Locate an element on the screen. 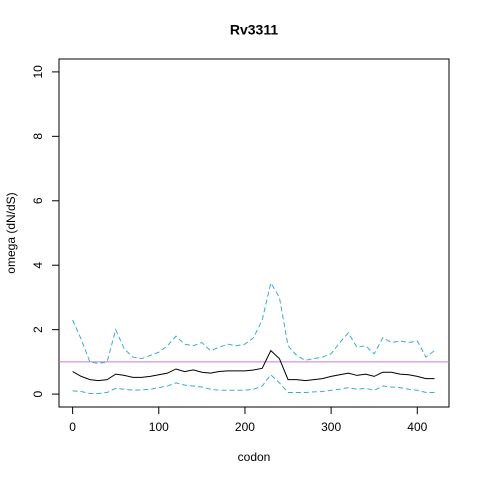  y-tick-label: 4 is located at coordinates (38, 265).